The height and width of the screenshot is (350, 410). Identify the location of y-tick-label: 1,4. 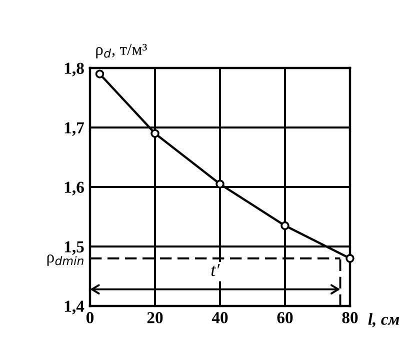
(74, 307).